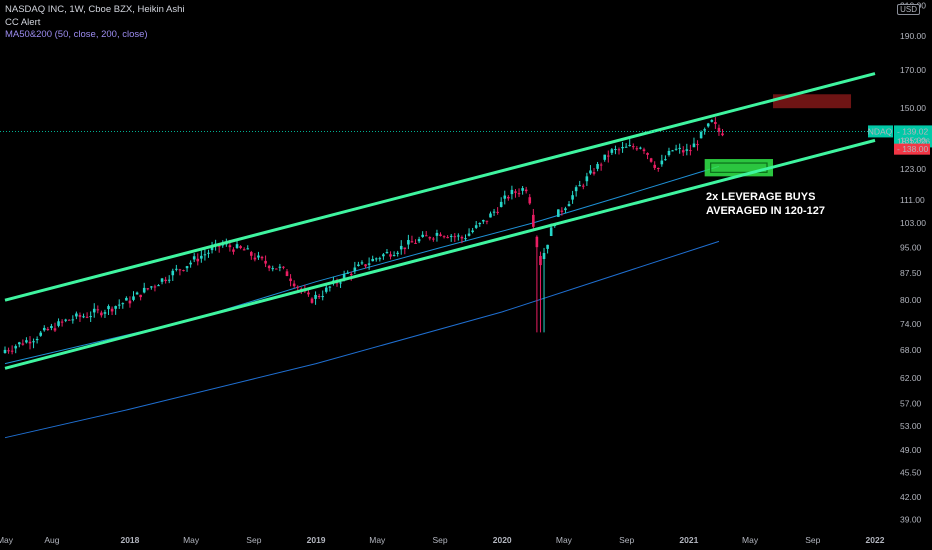 The width and height of the screenshot is (932, 550). What do you see at coordinates (778, 135) in the screenshot?
I see `zones` at bounding box center [778, 135].